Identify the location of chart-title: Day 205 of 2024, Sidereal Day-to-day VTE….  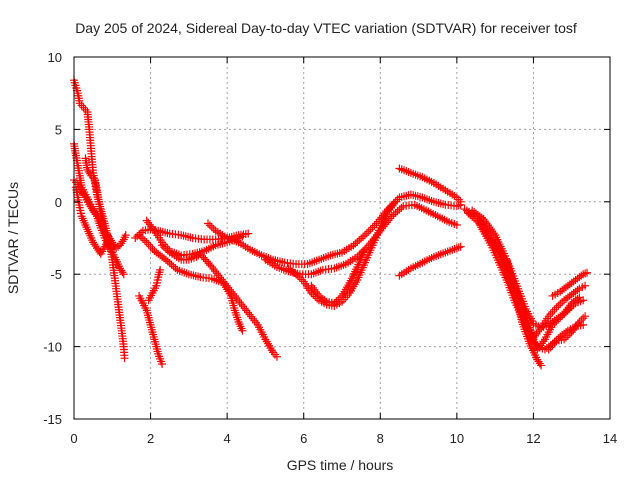
(326, 28).